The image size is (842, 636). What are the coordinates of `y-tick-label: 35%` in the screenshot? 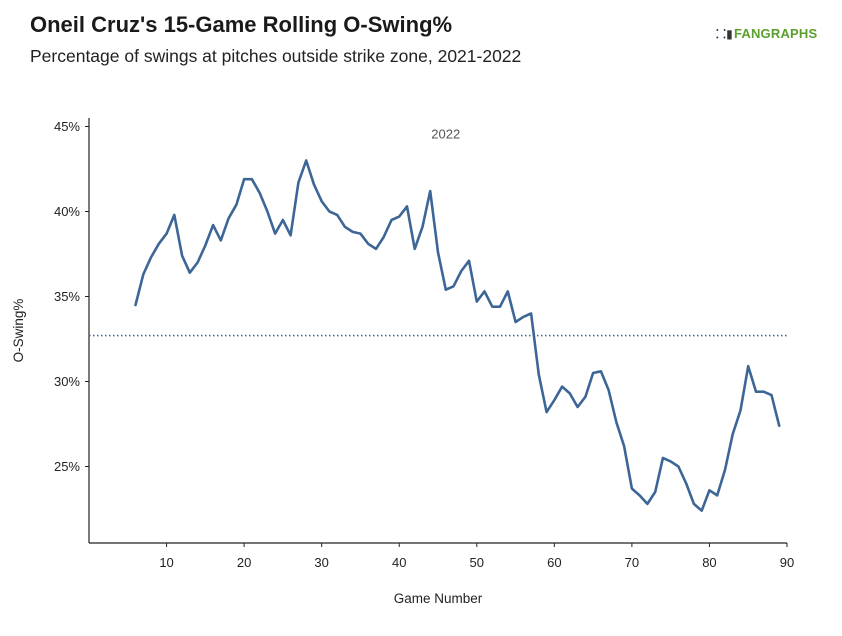 It's located at (67, 296).